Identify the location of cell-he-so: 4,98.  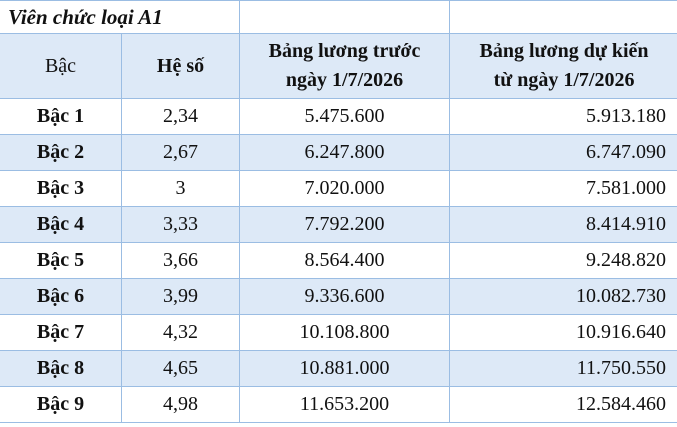
(180, 404).